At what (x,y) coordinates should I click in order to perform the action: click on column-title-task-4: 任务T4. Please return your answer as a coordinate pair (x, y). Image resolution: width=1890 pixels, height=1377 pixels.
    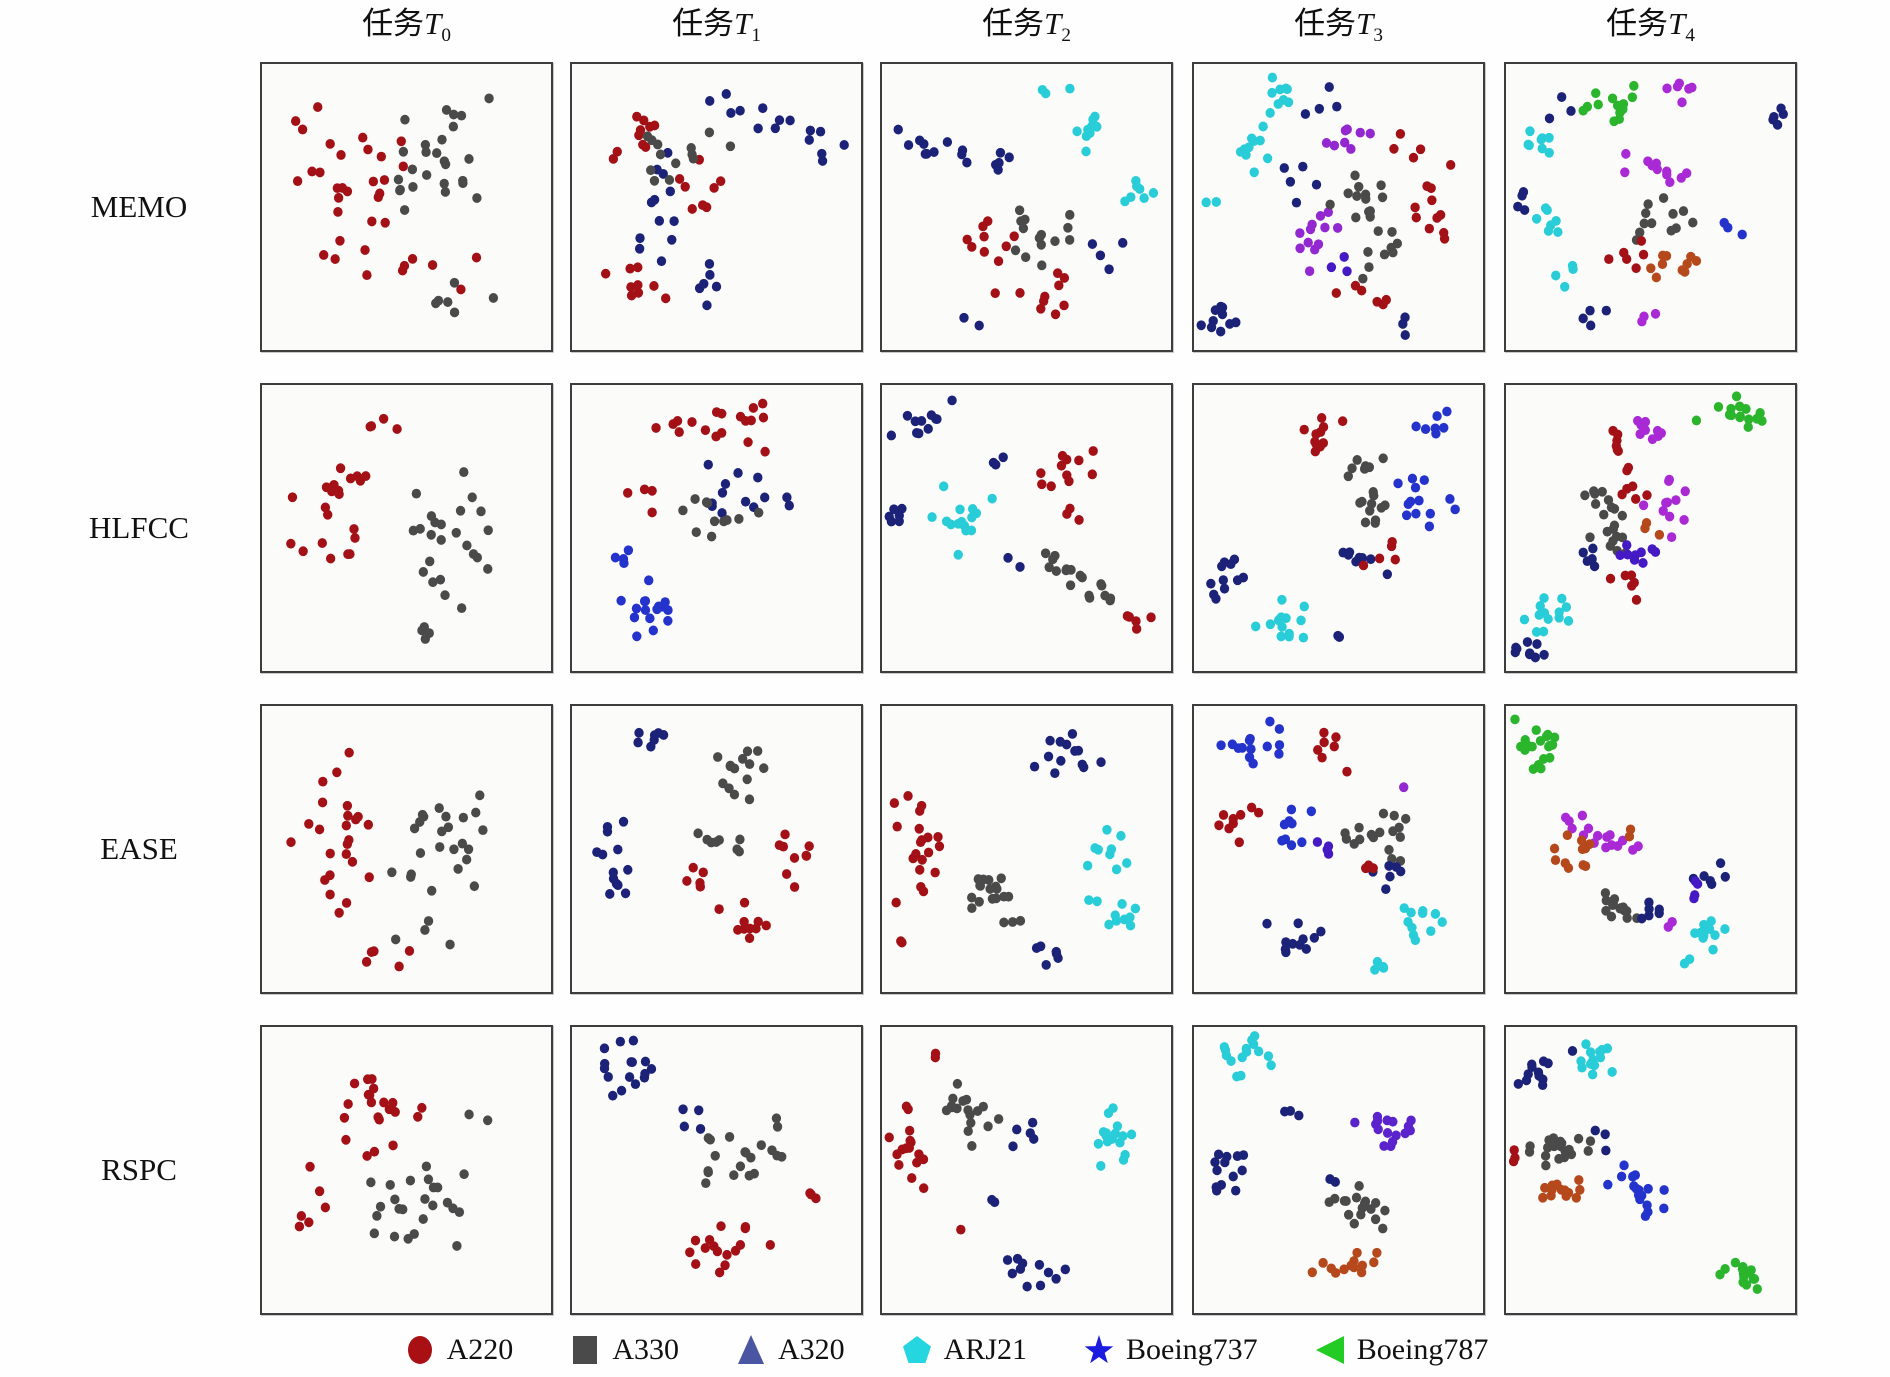
    Looking at the image, I should click on (1650, 24).